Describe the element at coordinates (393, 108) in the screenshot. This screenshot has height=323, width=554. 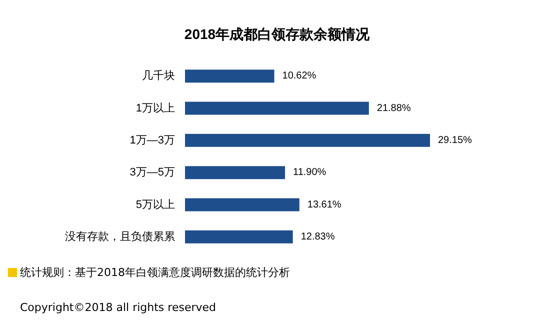
I see `data-label: 21.88%` at that location.